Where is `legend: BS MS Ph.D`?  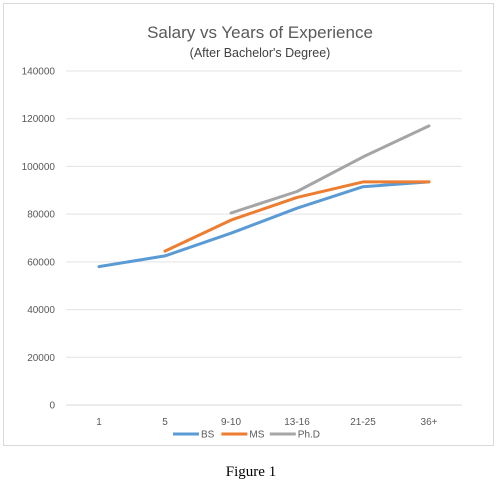
legend: BS MS Ph.D is located at coordinates (246, 435).